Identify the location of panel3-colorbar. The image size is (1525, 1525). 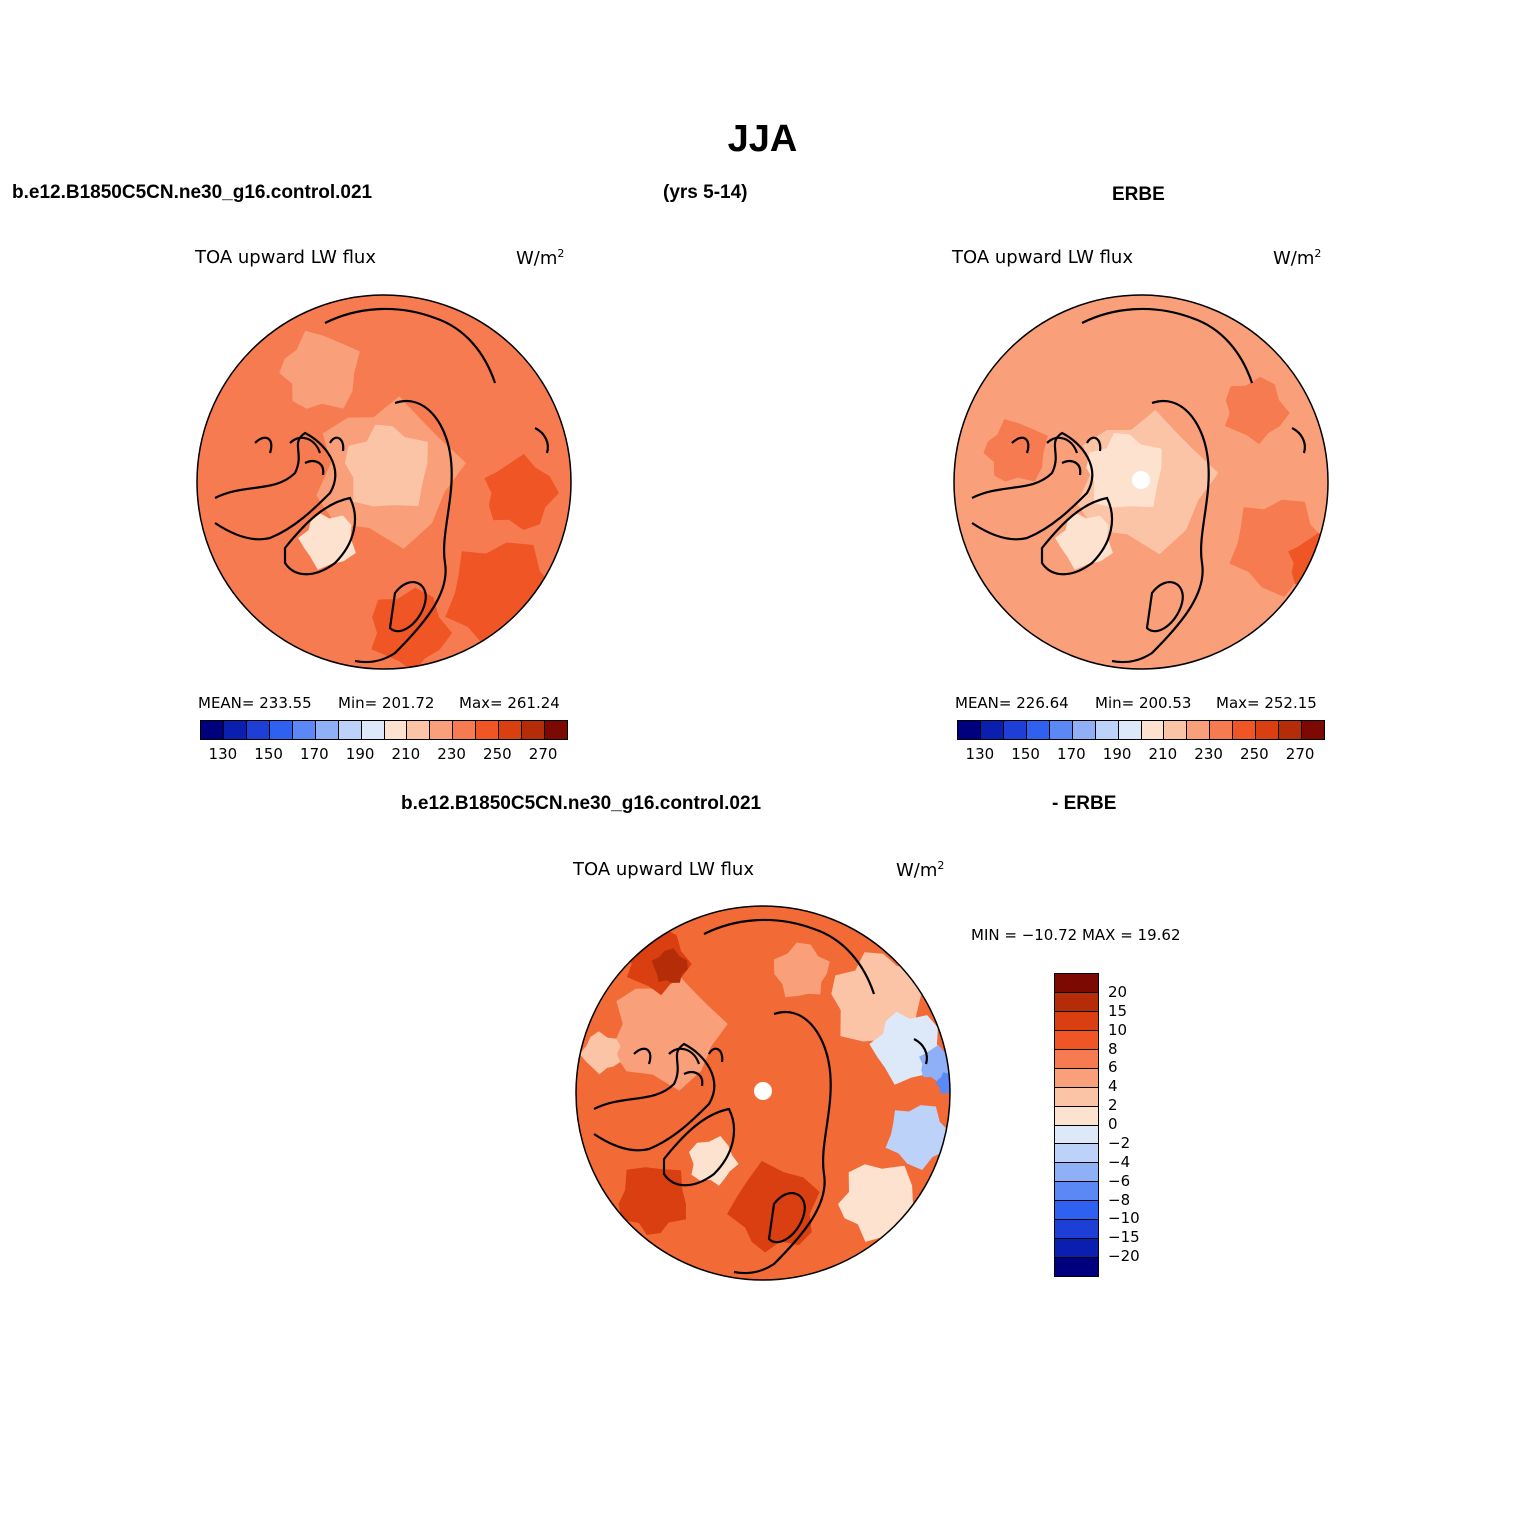
(1076, 1125).